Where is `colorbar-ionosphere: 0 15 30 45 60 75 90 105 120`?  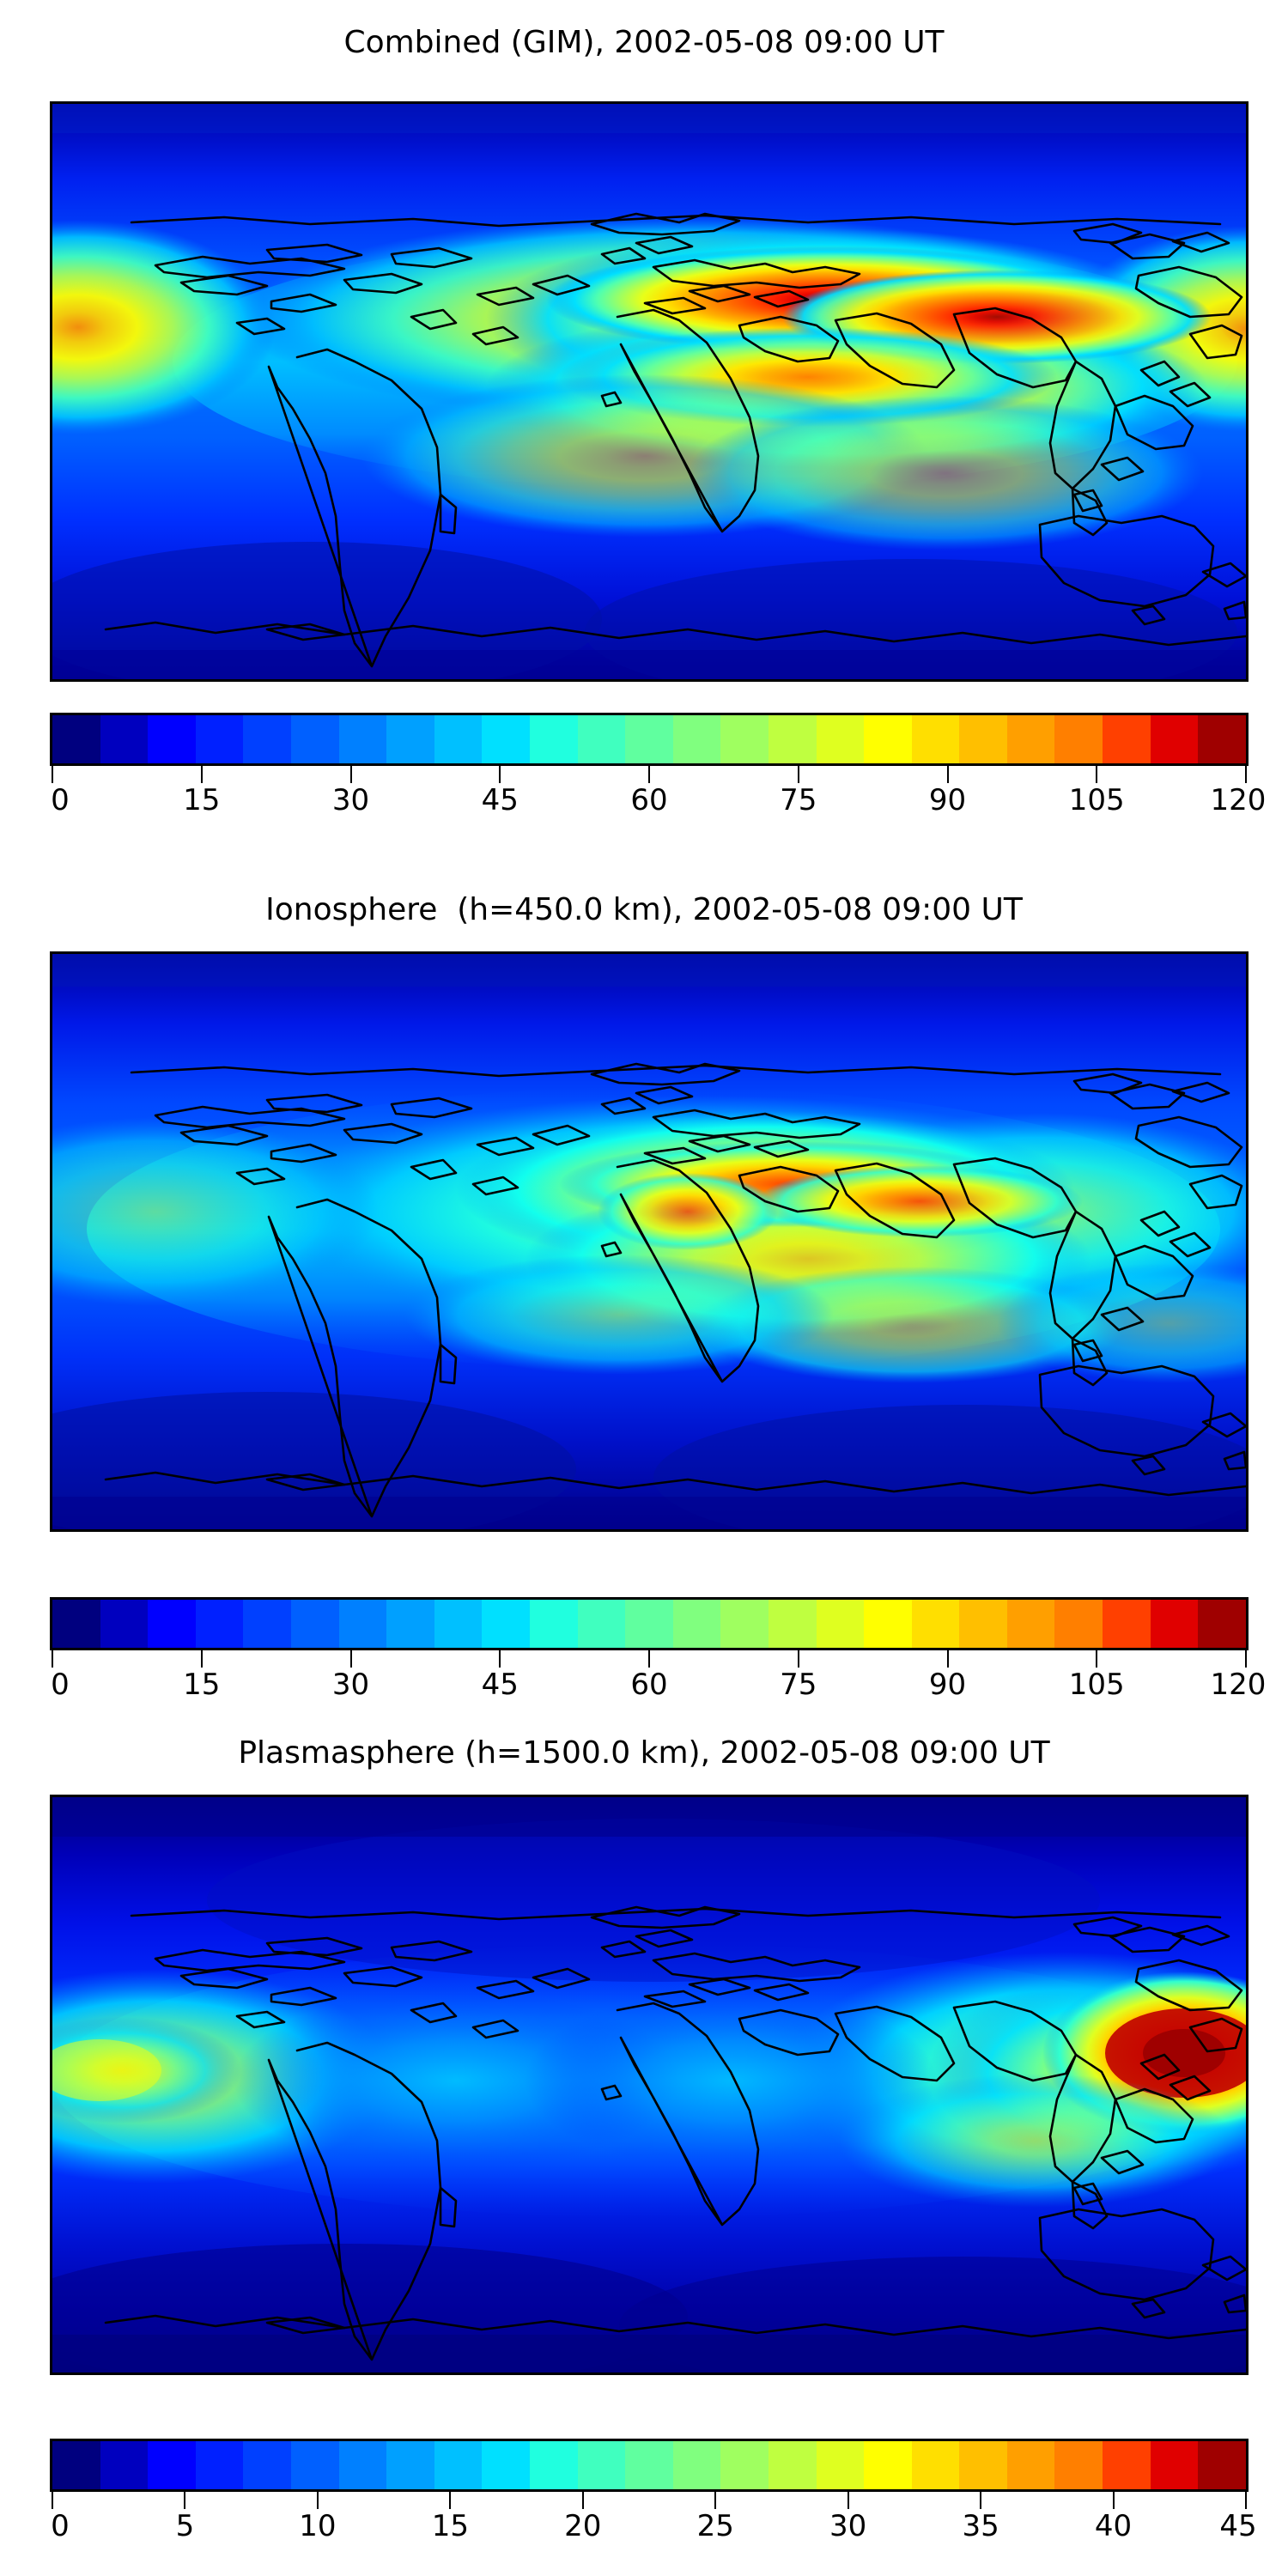
colorbar-ionosphere: 0 15 30 45 60 75 90 105 120 is located at coordinates (658, 1651).